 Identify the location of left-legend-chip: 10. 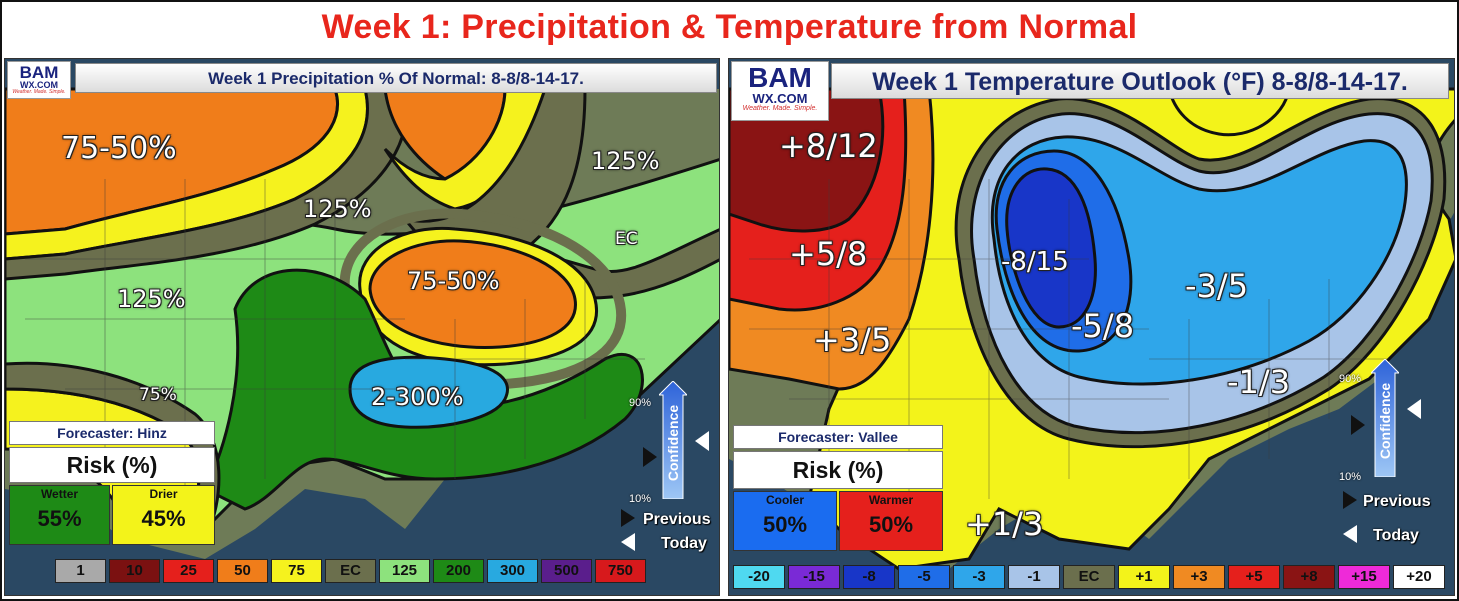
(134, 571).